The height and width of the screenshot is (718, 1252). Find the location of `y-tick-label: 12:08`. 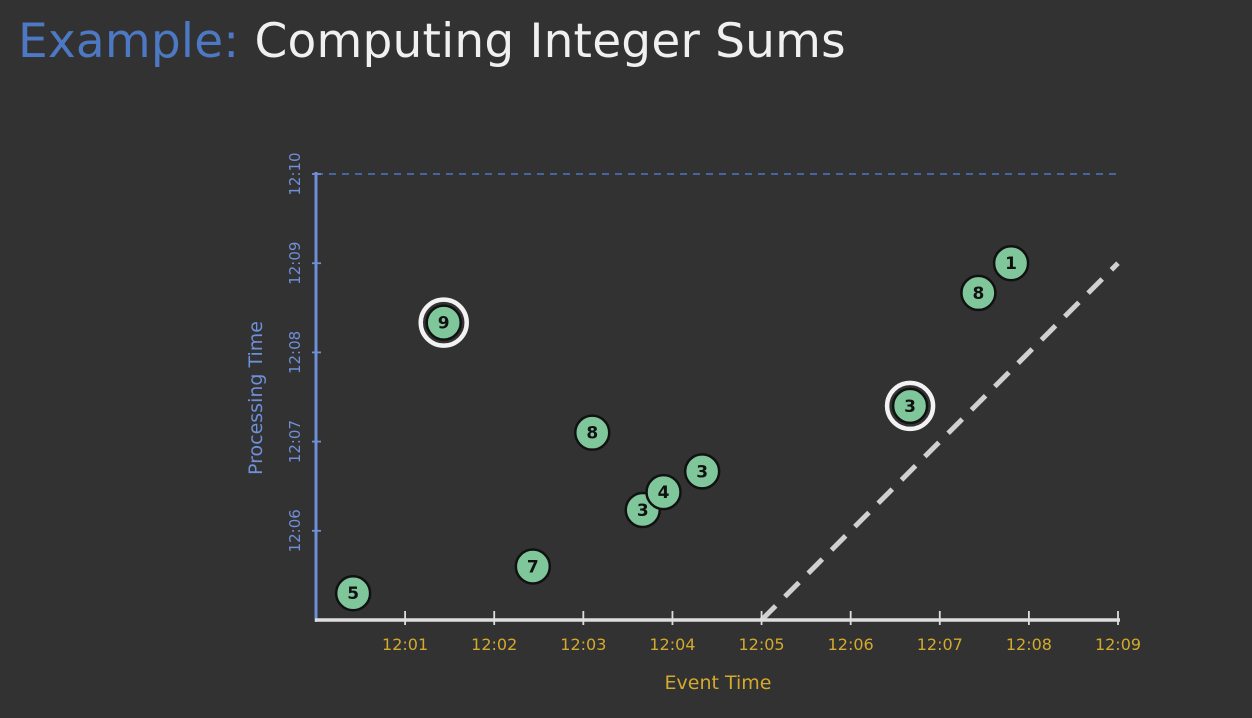

y-tick-label: 12:08 is located at coordinates (295, 352).